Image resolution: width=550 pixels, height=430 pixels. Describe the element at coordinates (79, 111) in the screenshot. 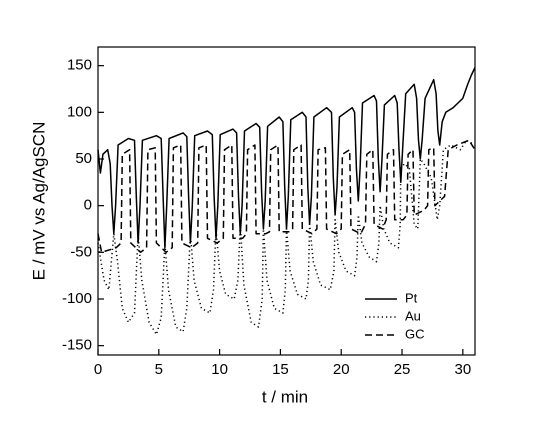

I see `y-tick-label: 100` at that location.